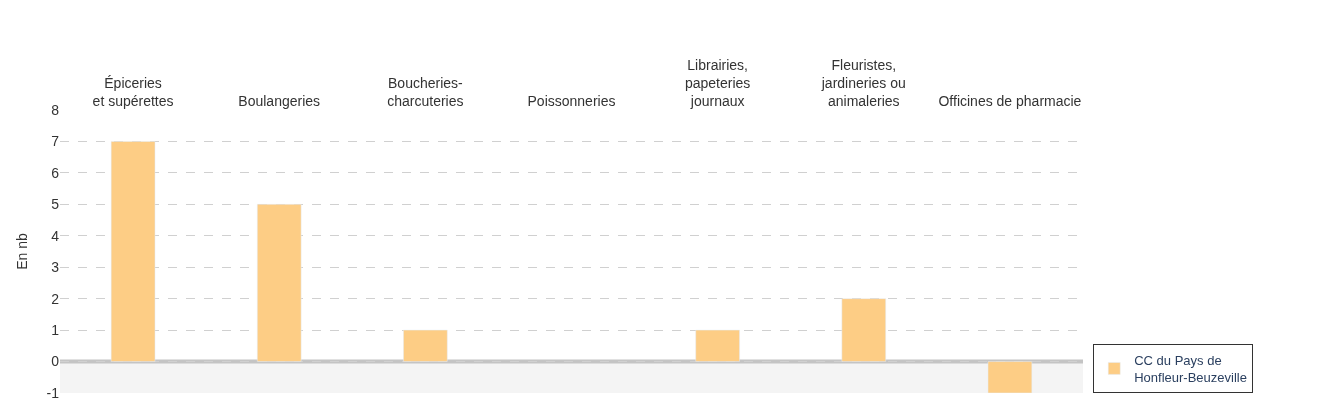  I want to click on y-tick-label: 8, so click(55, 109).